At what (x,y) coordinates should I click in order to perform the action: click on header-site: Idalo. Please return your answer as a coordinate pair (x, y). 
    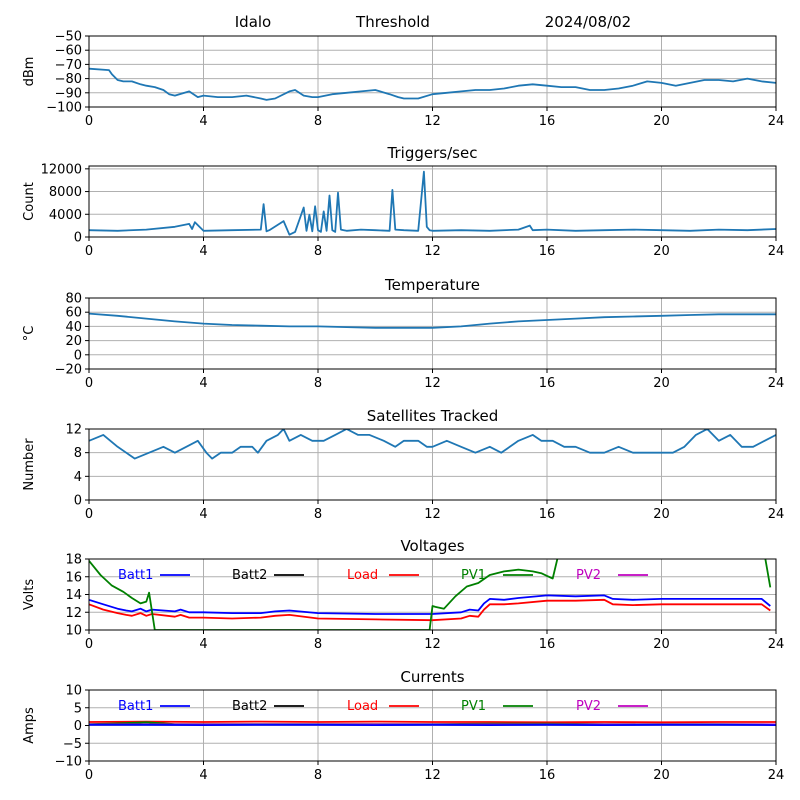
    Looking at the image, I should click on (253, 22).